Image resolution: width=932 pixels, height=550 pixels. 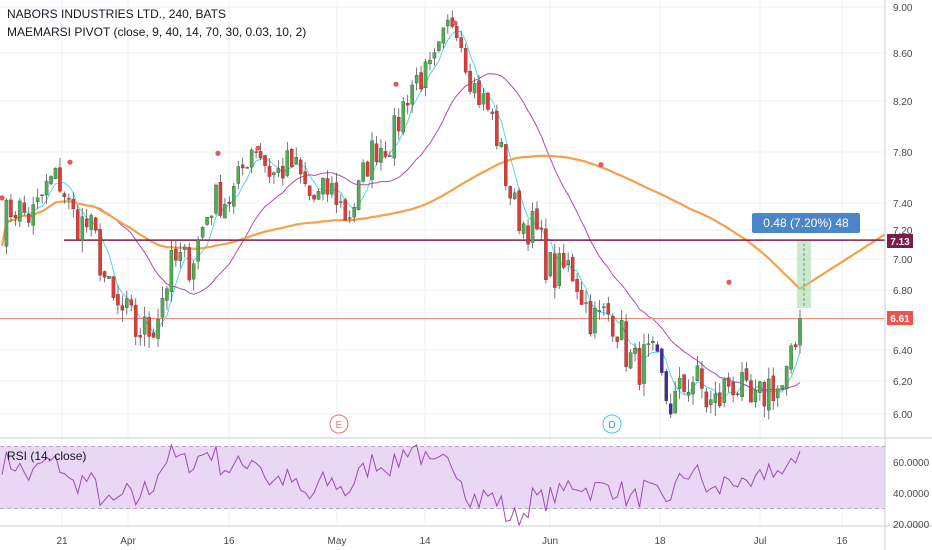 I want to click on x-tick-label: 21, so click(x=62, y=541).